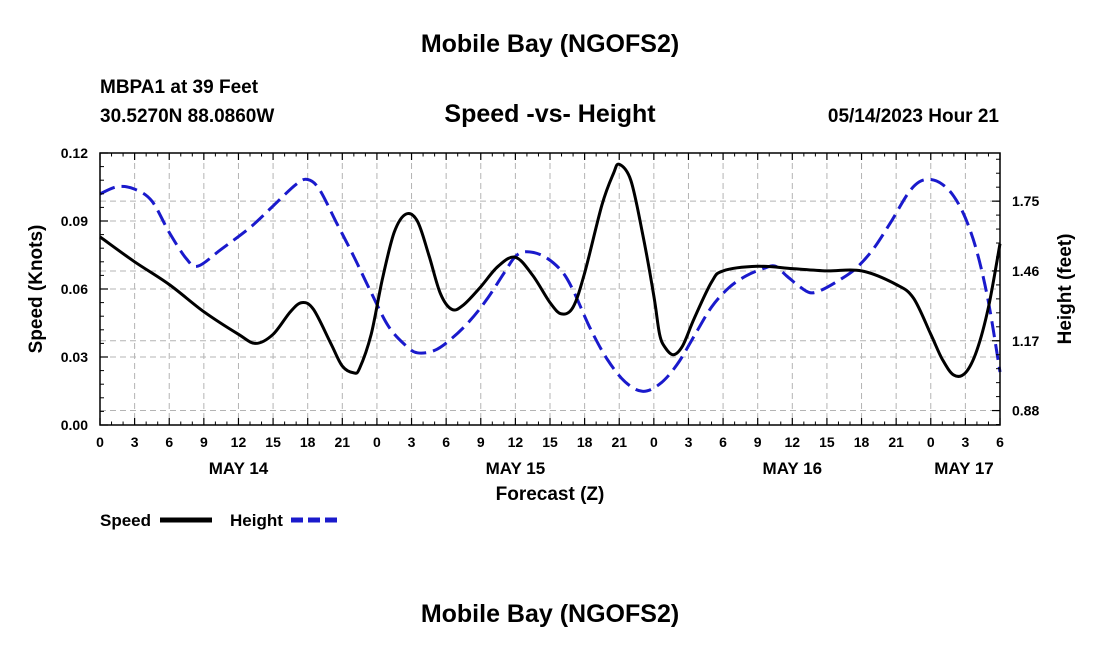  I want to click on y-left-tick-label: 0.03, so click(74, 357).